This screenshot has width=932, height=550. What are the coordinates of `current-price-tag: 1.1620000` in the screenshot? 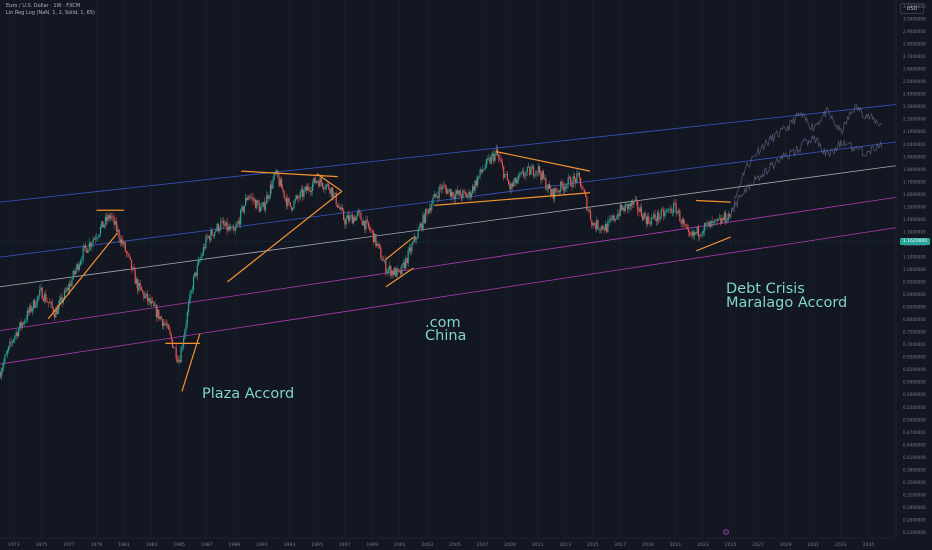 It's located at (915, 241).